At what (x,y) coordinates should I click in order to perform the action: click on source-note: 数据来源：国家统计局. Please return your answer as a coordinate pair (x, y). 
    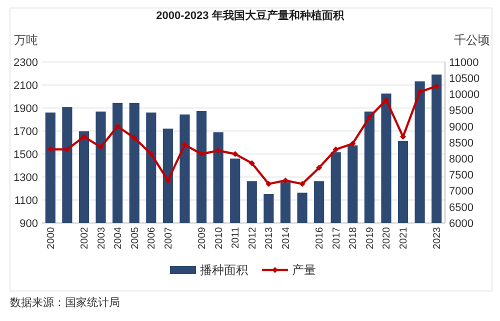
    Looking at the image, I should click on (65, 302).